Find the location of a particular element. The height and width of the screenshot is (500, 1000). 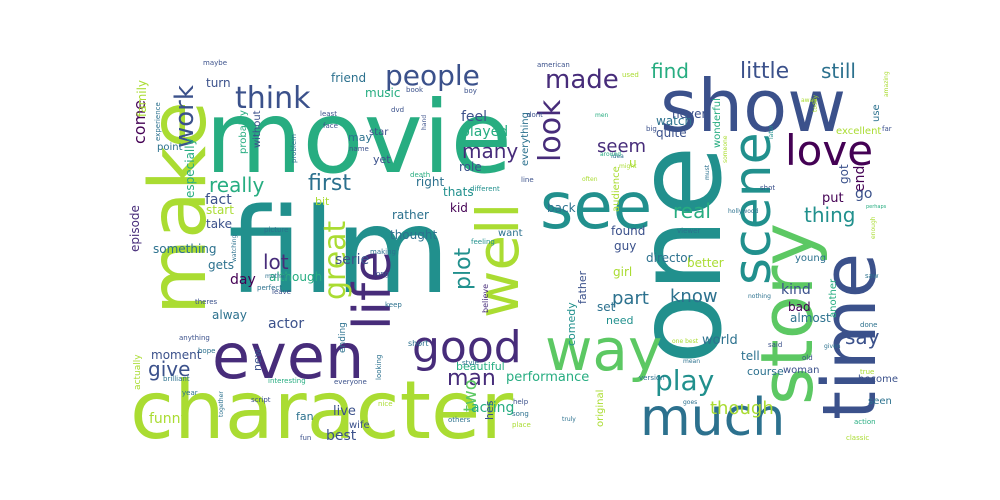

cloud-word: moment is located at coordinates (176, 355).